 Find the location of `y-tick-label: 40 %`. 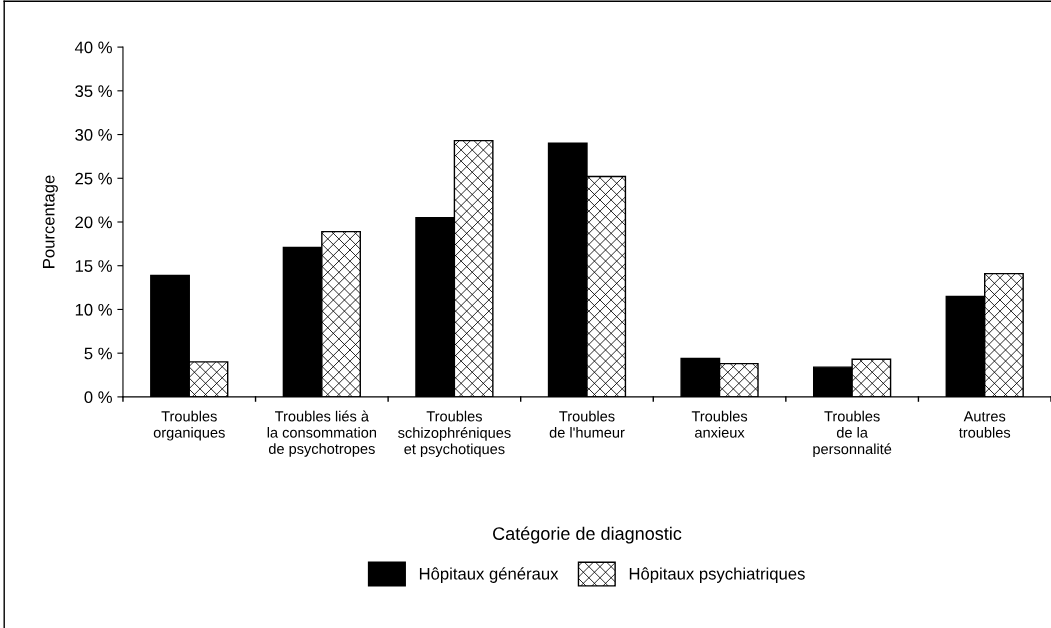

y-tick-label: 40 % is located at coordinates (93, 47).